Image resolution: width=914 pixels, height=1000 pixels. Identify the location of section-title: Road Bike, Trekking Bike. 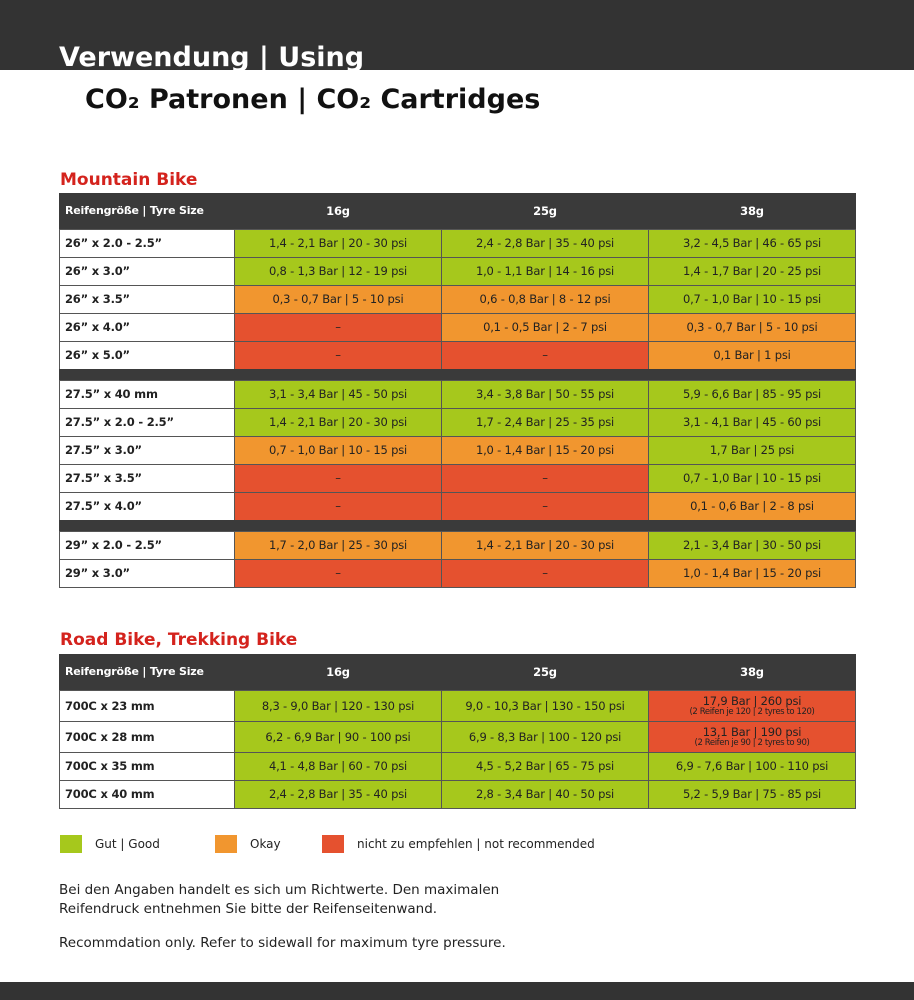
(179, 640).